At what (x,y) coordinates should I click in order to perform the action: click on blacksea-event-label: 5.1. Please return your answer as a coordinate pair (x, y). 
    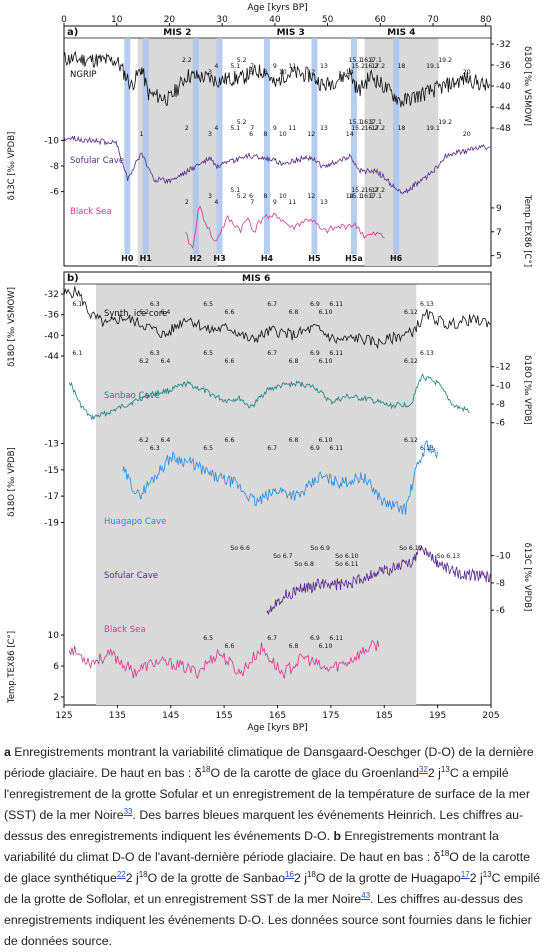
    Looking at the image, I should click on (235, 190).